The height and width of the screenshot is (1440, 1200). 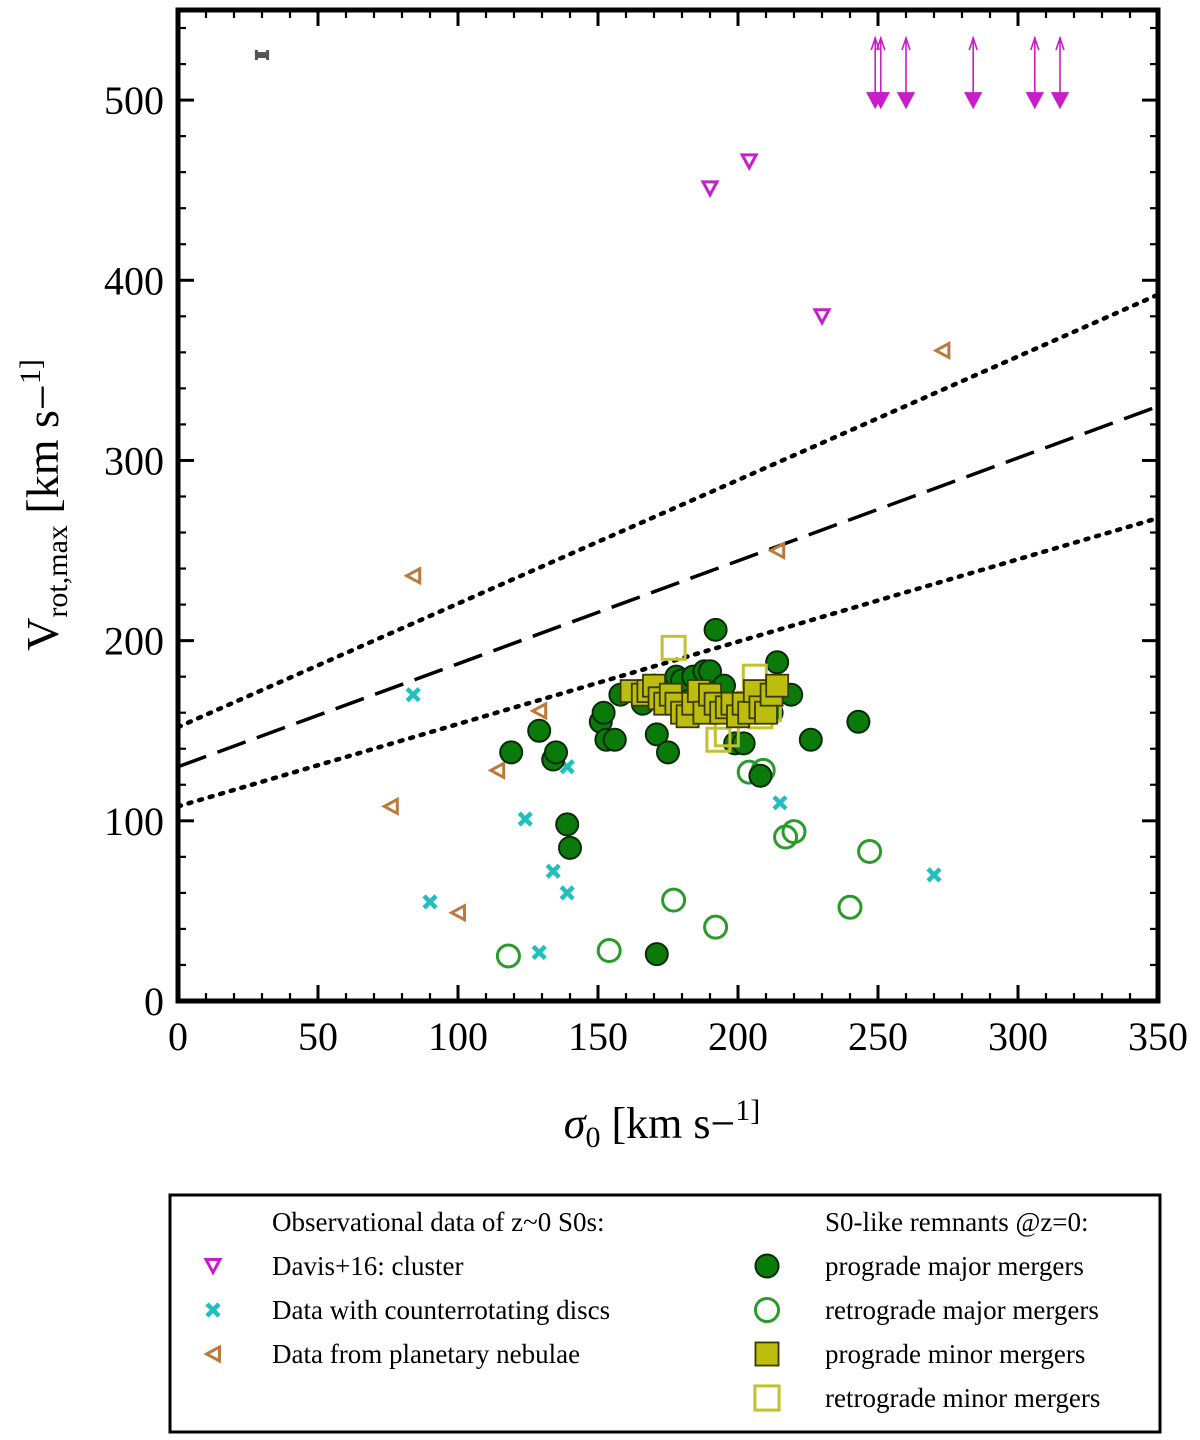 What do you see at coordinates (1018, 1036) in the screenshot?
I see `x-tick-label: 300` at bounding box center [1018, 1036].